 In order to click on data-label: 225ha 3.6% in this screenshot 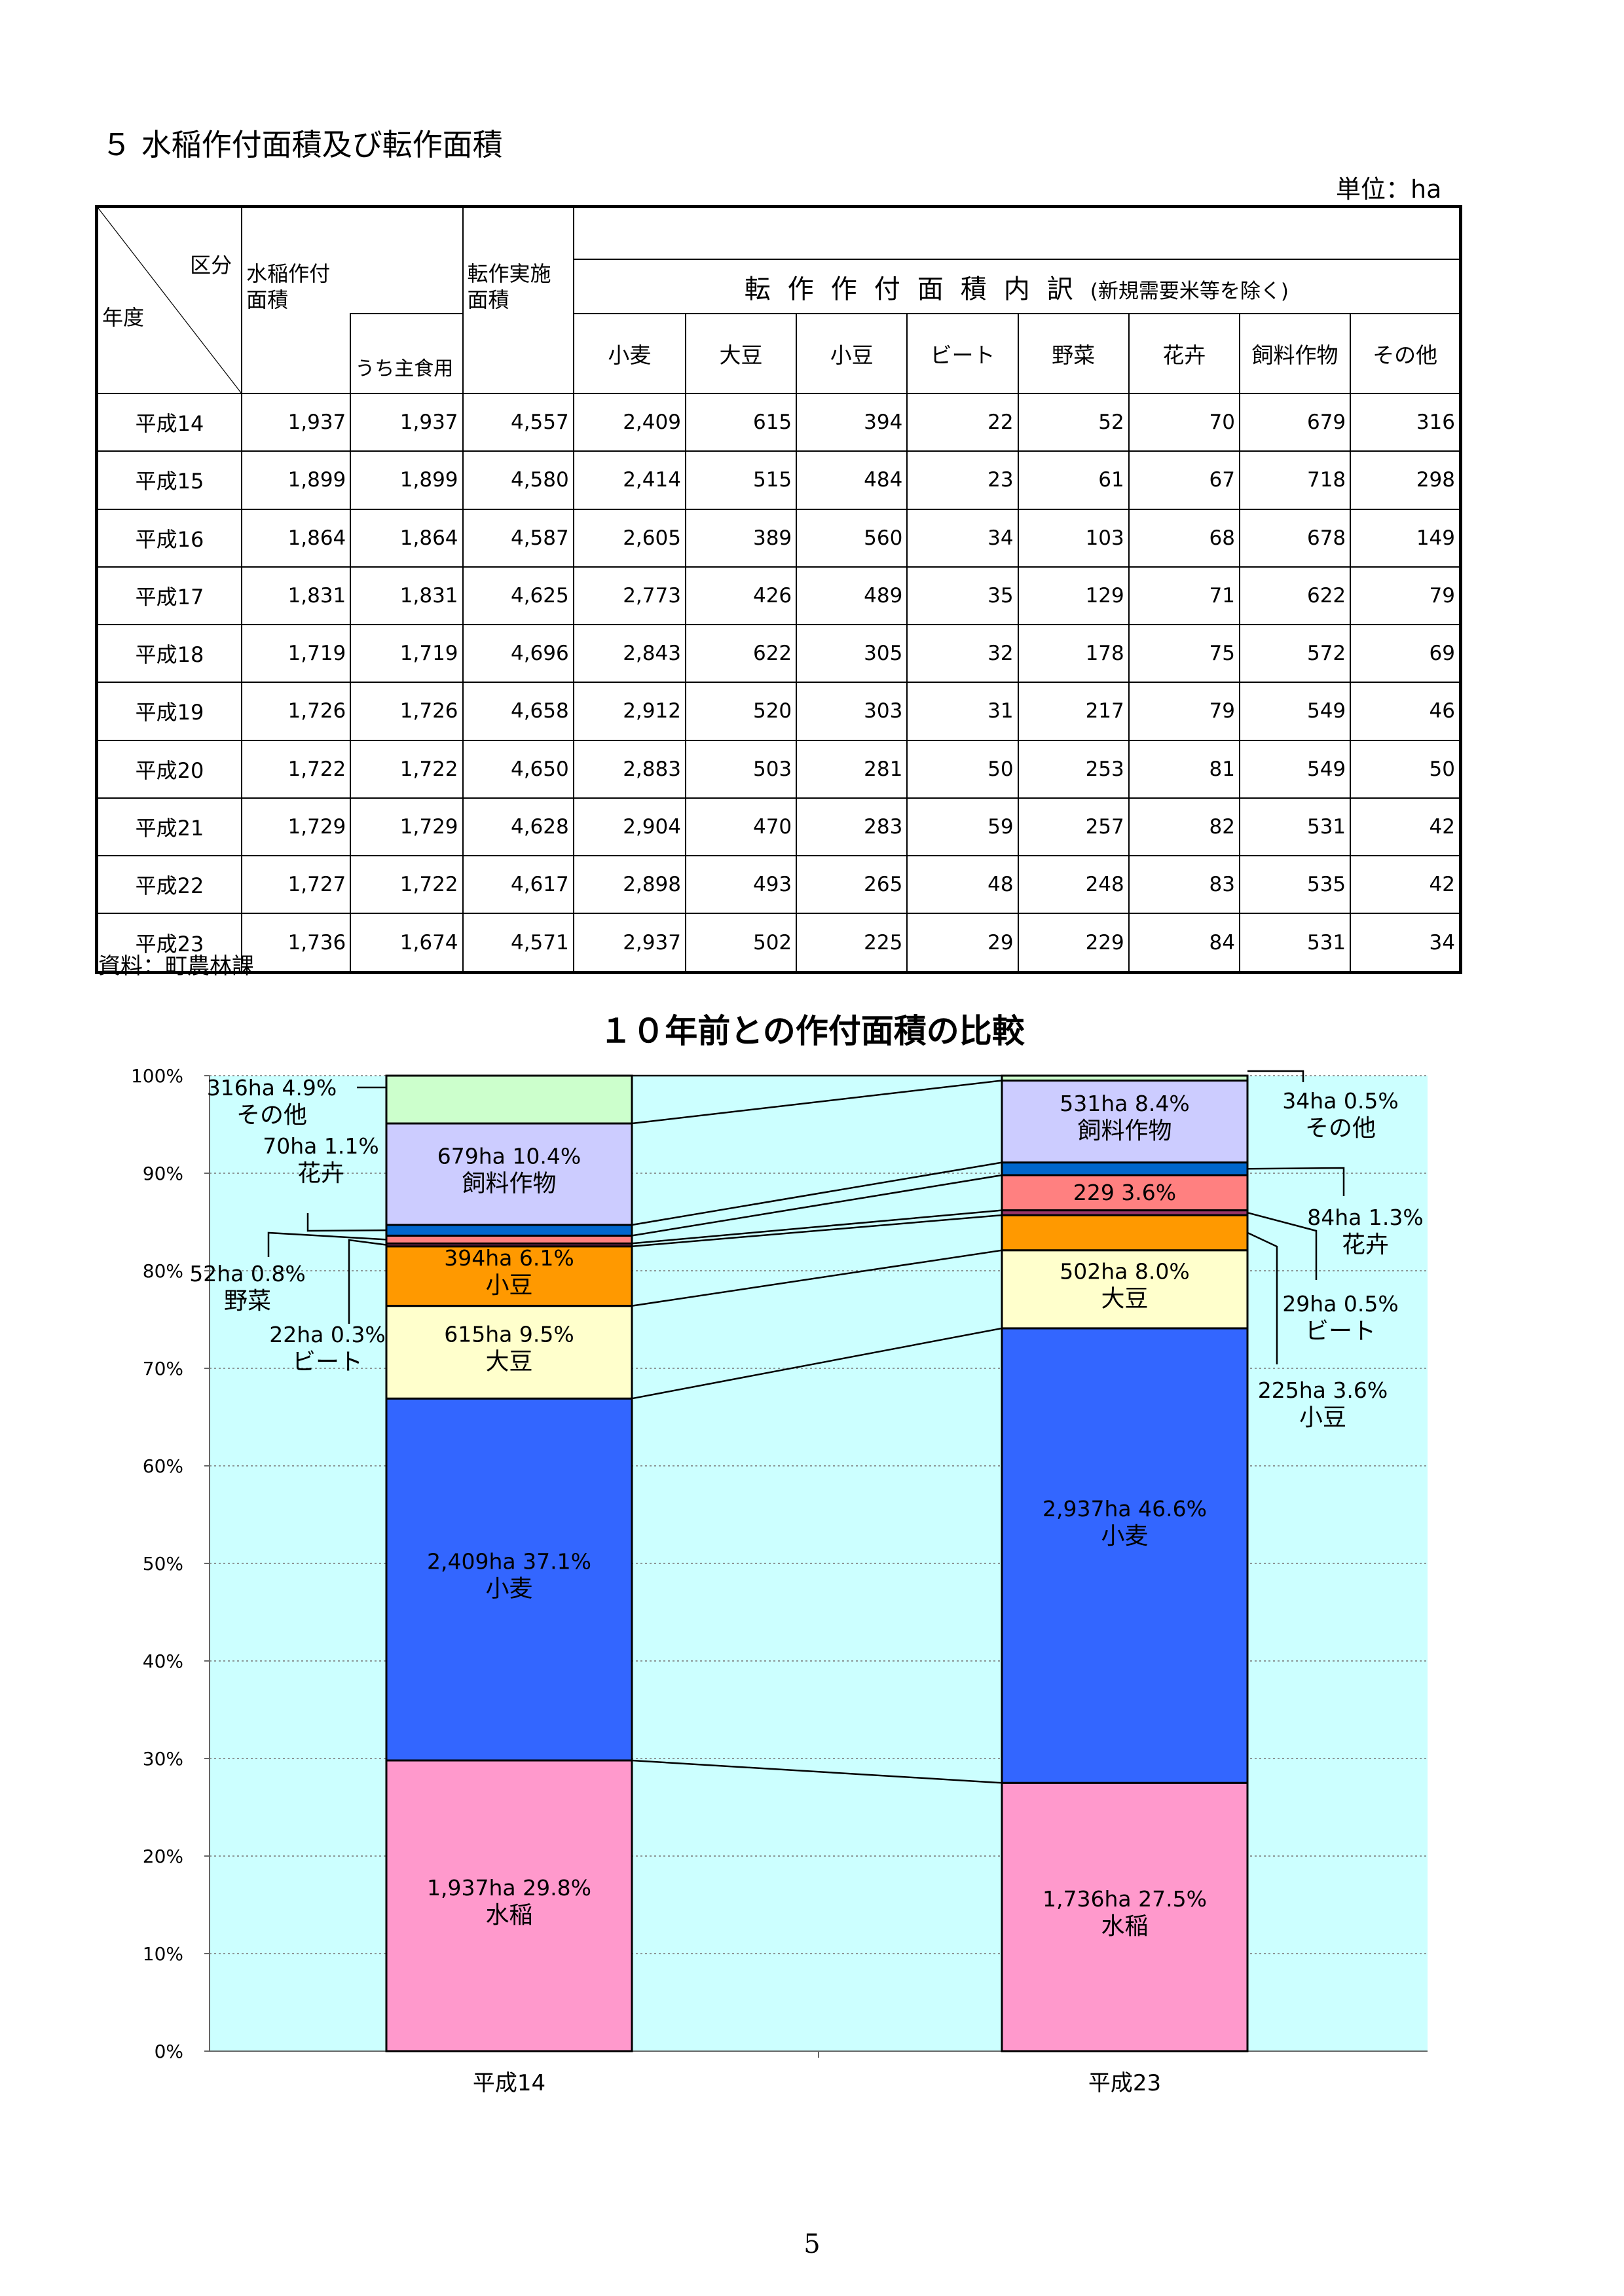, I will do `click(1323, 1390)`.